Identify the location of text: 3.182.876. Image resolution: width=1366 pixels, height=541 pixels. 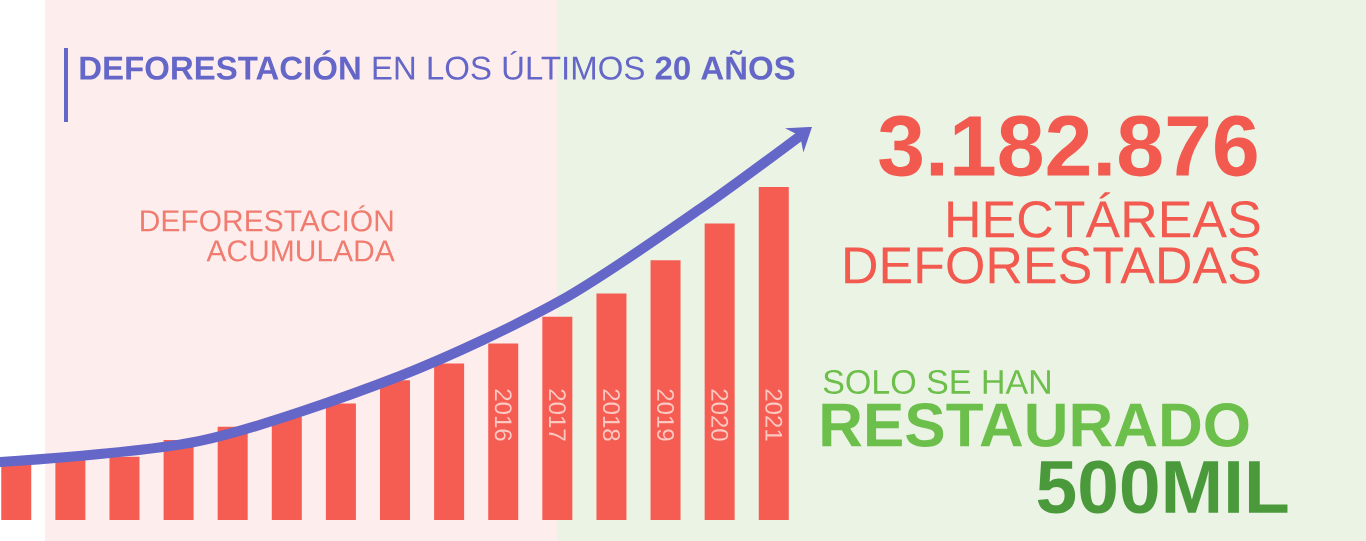
(1068, 146).